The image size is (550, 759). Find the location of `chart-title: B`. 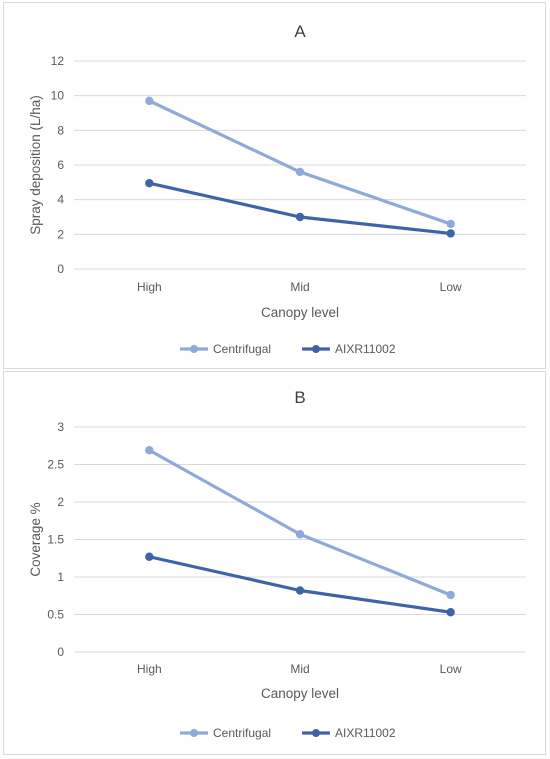

chart-title: B is located at coordinates (299, 397).